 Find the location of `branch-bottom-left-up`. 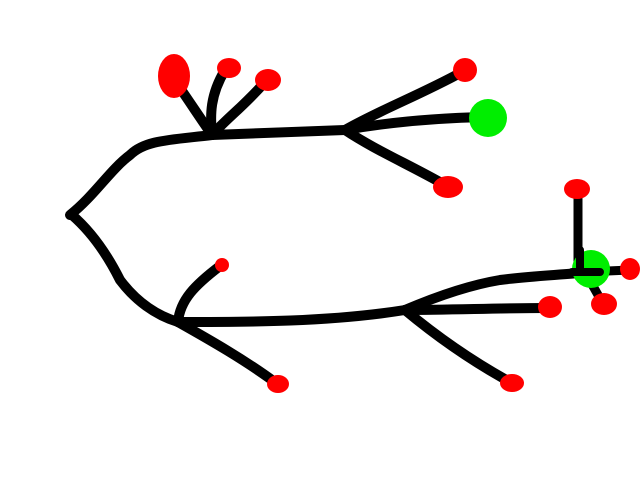

branch-bottom-left-up is located at coordinates (199, 294).